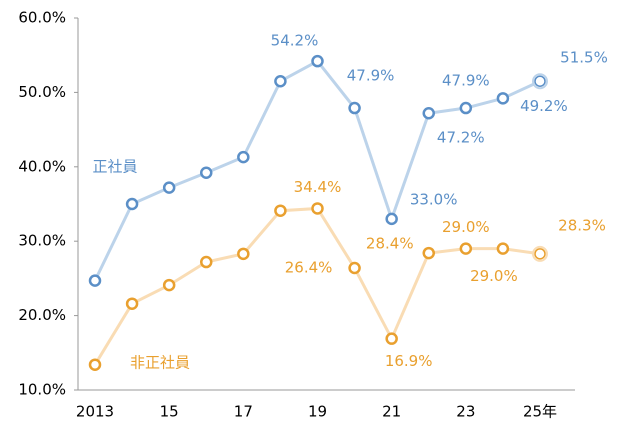 Image resolution: width=630 pixels, height=430 pixels. I want to click on data-label: 47.2%, so click(461, 138).